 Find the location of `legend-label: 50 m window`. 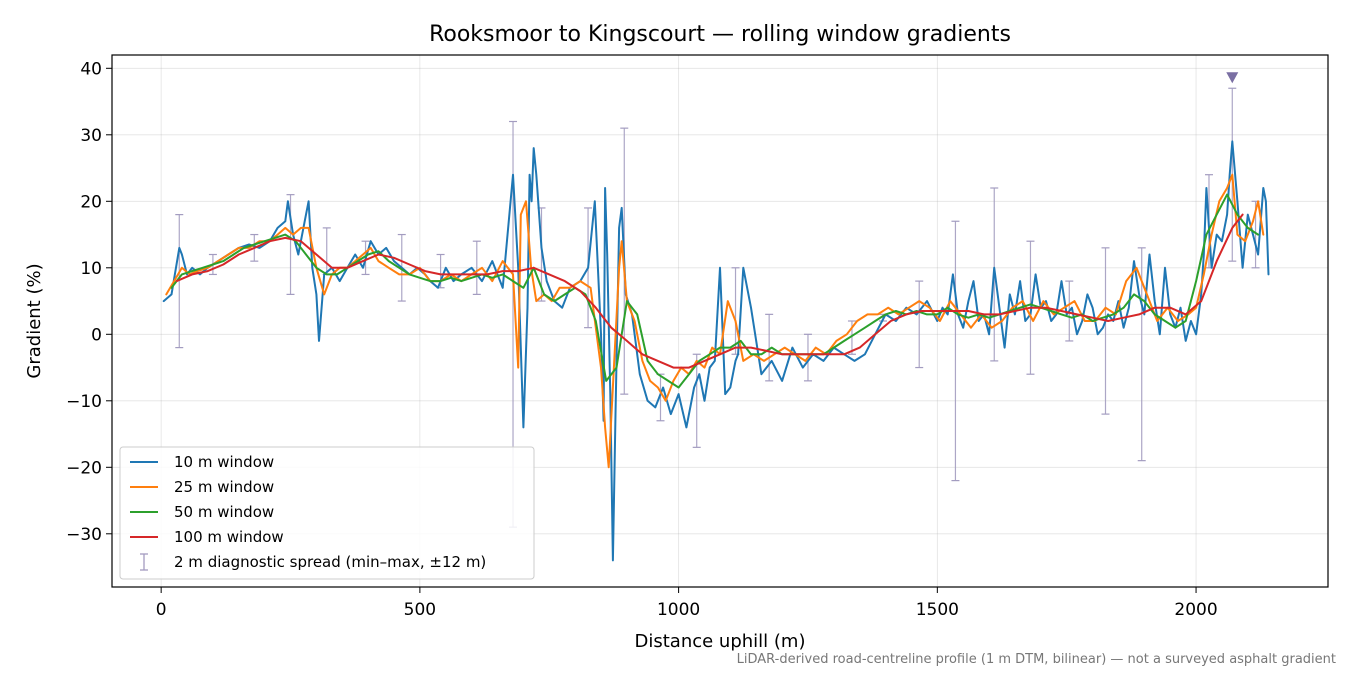

legend-label: 50 m window is located at coordinates (224, 512).